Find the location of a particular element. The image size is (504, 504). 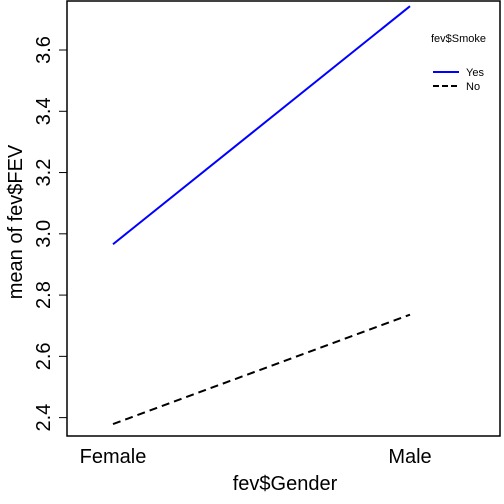

legend-title: fev$Smoke is located at coordinates (458, 39).